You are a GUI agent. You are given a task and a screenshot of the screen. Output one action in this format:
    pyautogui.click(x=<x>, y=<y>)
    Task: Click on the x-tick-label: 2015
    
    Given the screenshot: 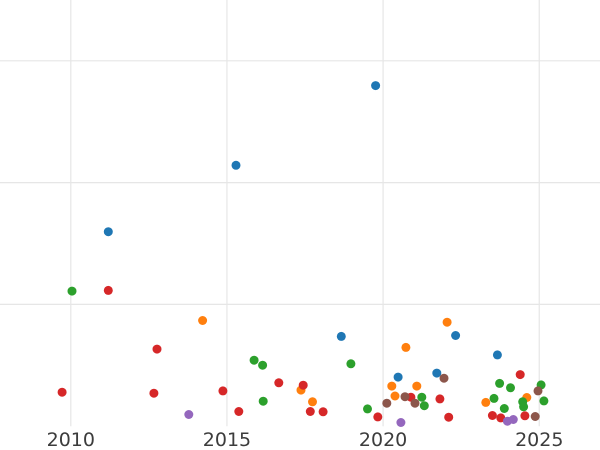 What is the action you would take?
    pyautogui.click(x=227, y=439)
    